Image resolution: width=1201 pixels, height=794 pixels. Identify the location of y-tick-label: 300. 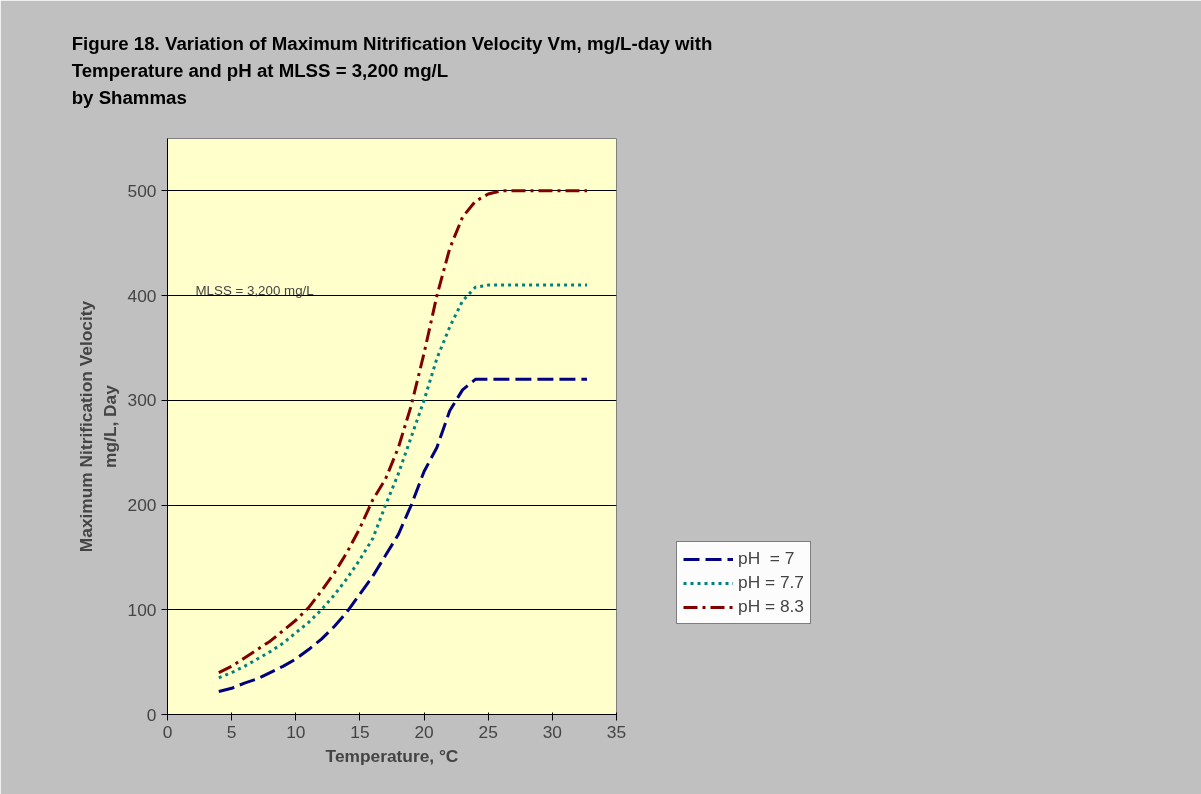
(142, 400).